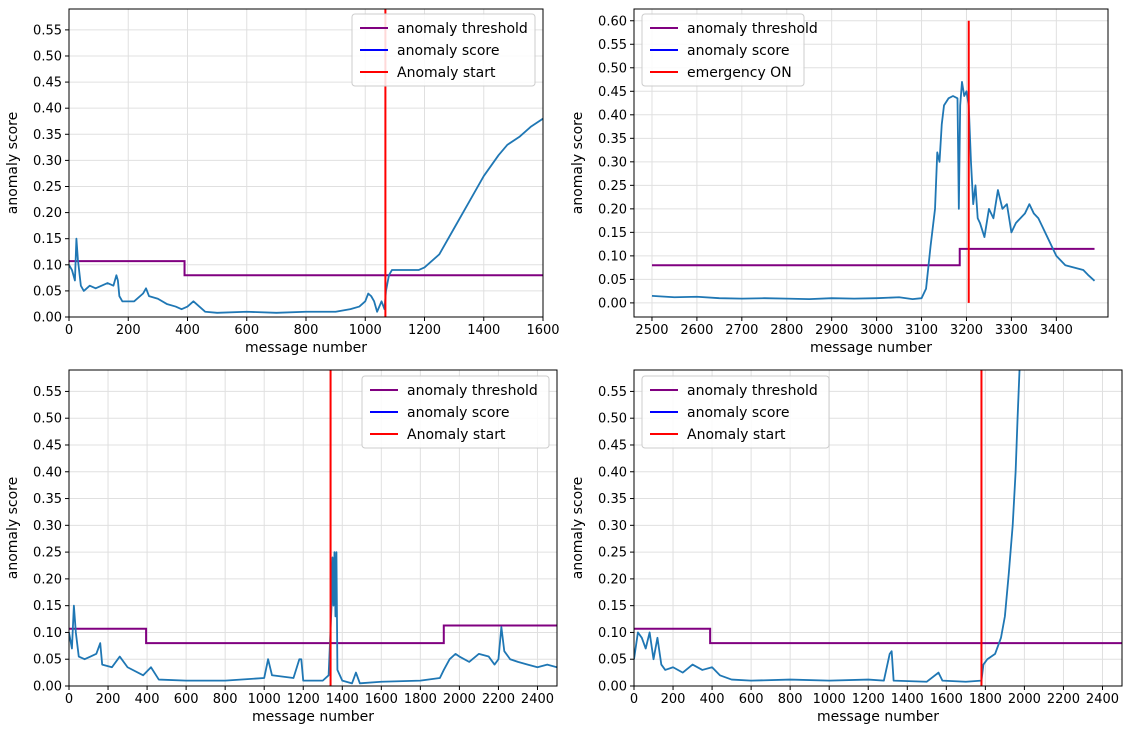 This screenshot has width=1125, height=734. Describe the element at coordinates (736, 435) in the screenshot. I see `chart-4-legend-label: Anomaly start` at that location.